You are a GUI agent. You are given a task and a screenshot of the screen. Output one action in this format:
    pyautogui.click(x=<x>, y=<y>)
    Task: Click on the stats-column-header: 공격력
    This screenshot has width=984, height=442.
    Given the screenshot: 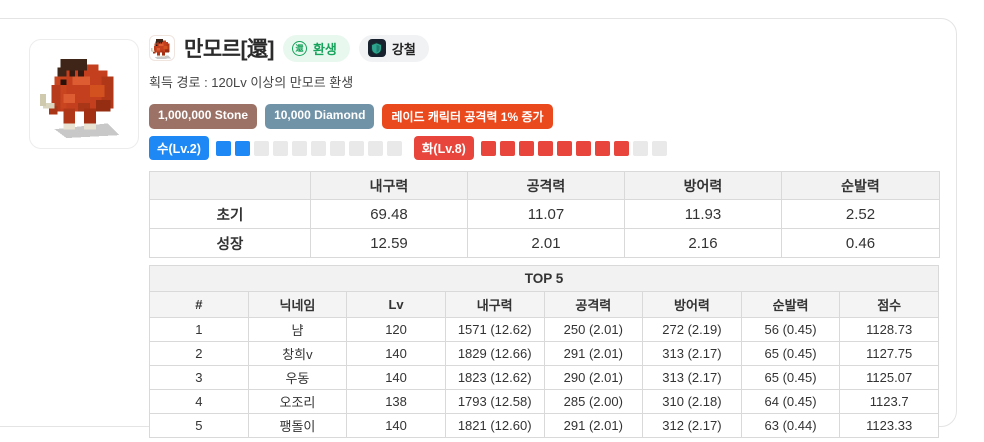 What is the action you would take?
    pyautogui.click(x=546, y=185)
    